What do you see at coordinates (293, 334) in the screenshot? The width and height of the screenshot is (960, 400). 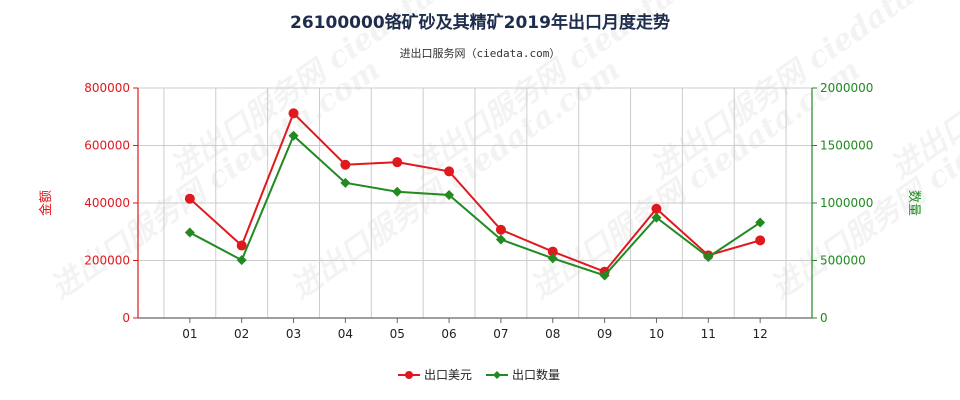 I see `x-tick-label: 03` at bounding box center [293, 334].